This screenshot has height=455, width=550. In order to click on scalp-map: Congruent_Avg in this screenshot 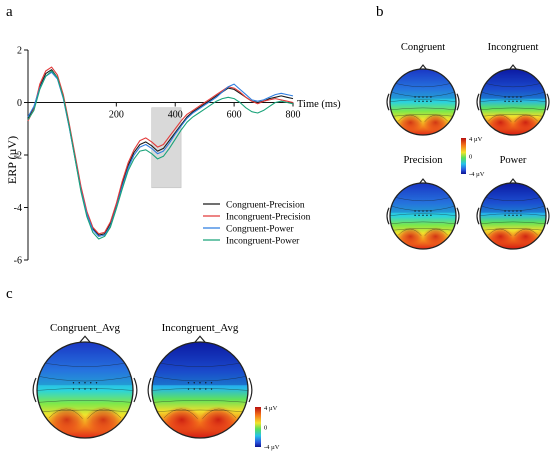, I will do `click(85, 380)`.